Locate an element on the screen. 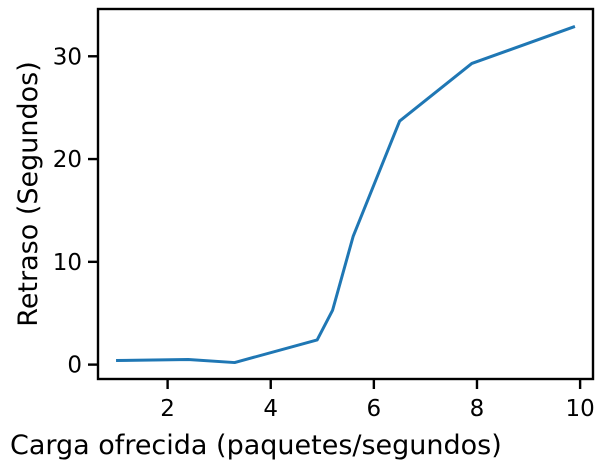 This screenshot has width=603, height=469. x-tick-label: 8 is located at coordinates (477, 409).